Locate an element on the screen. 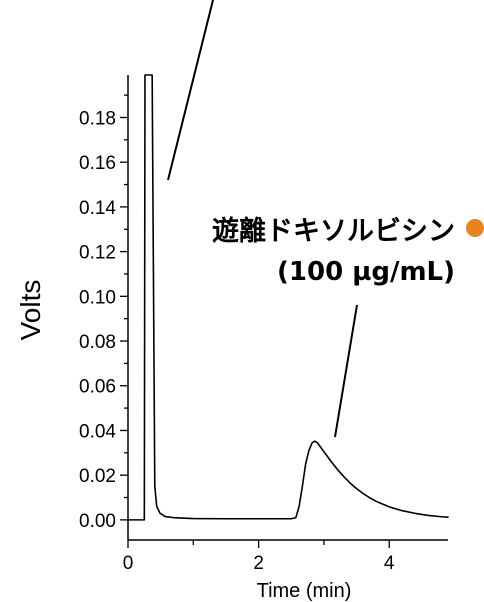 This screenshot has height=602, width=484. x-tick-label: 2 is located at coordinates (258, 563).